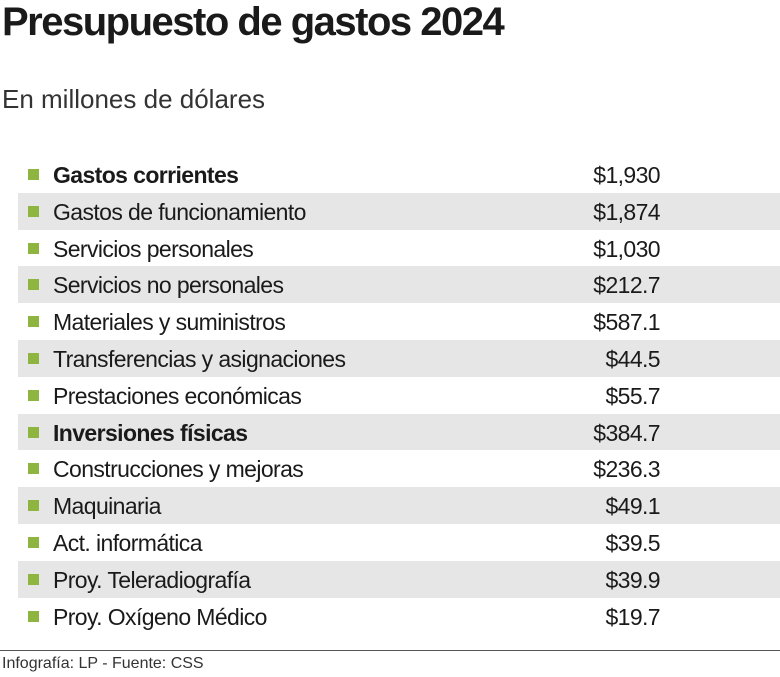  I want to click on row-value: $39.5, so click(632, 542).